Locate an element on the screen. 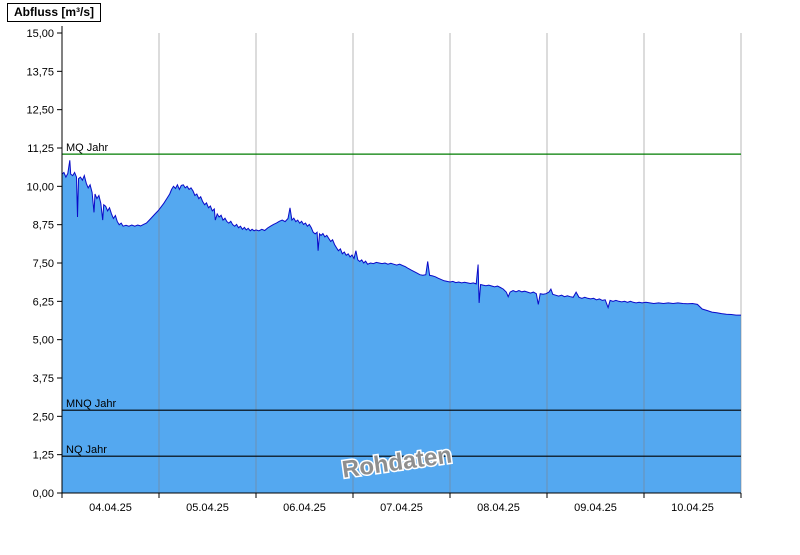 The height and width of the screenshot is (555, 800). y-tick-label: 5,00 is located at coordinates (43, 341).